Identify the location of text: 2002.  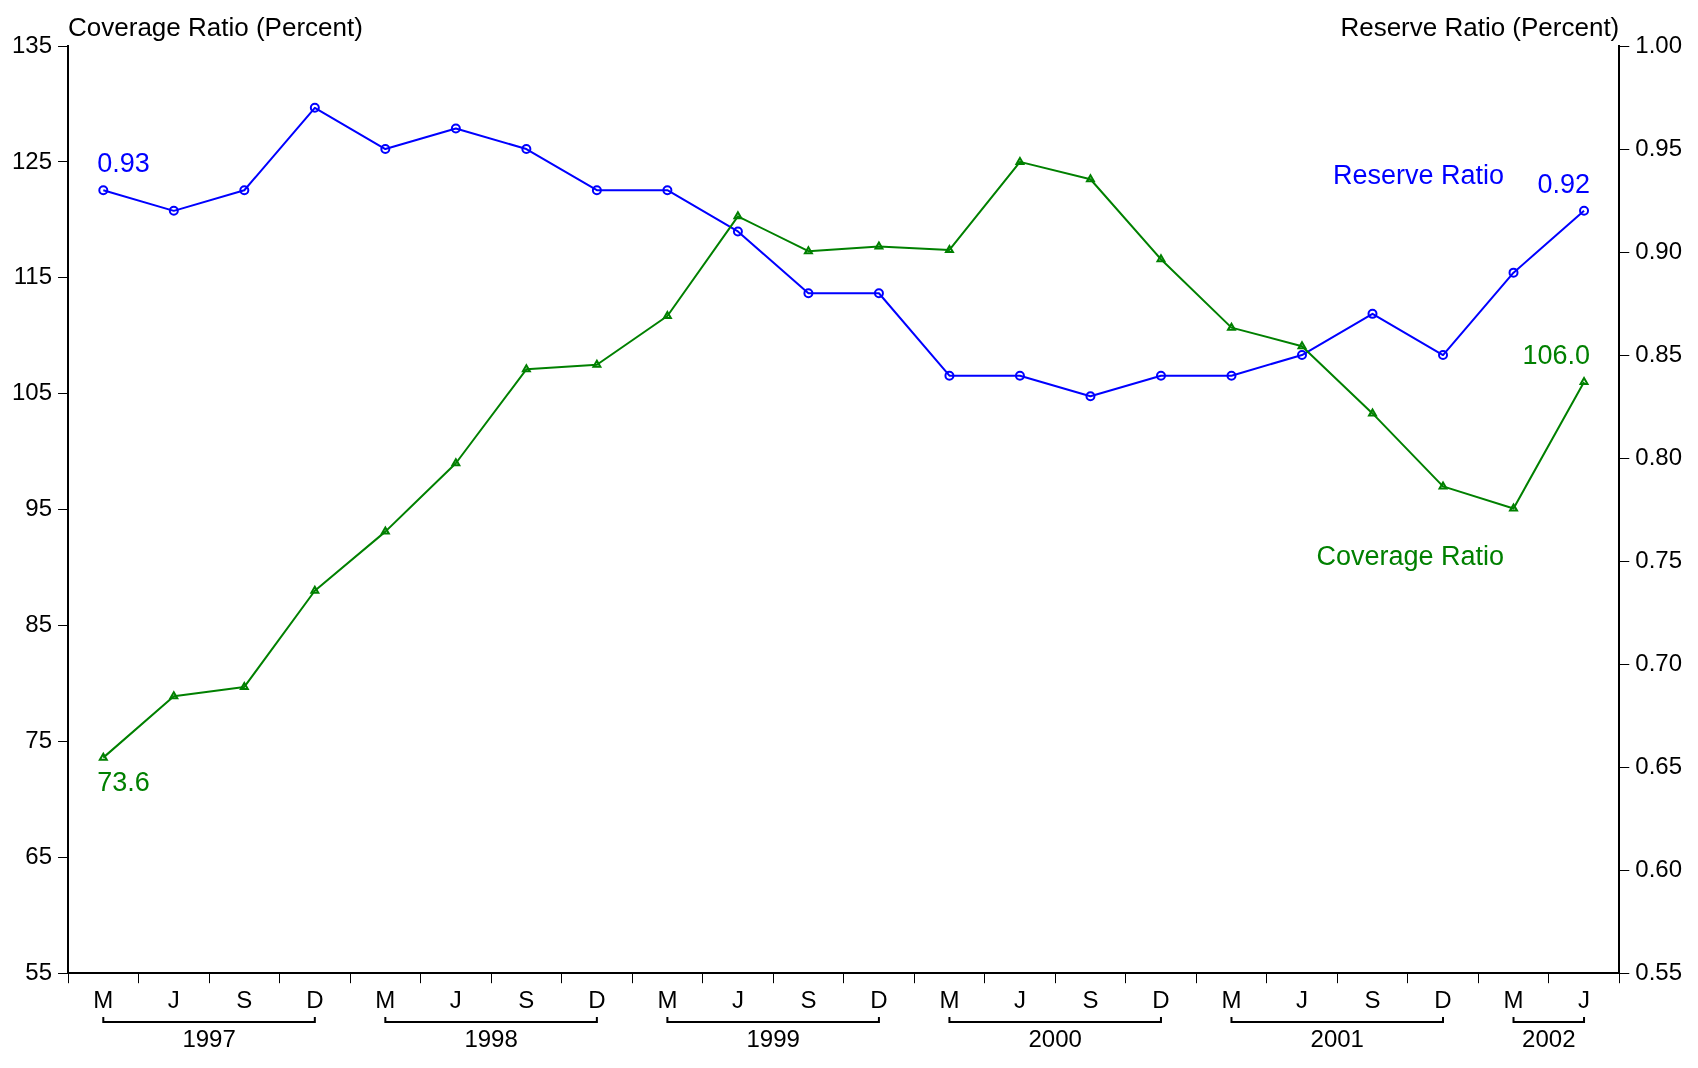
(1549, 1038).